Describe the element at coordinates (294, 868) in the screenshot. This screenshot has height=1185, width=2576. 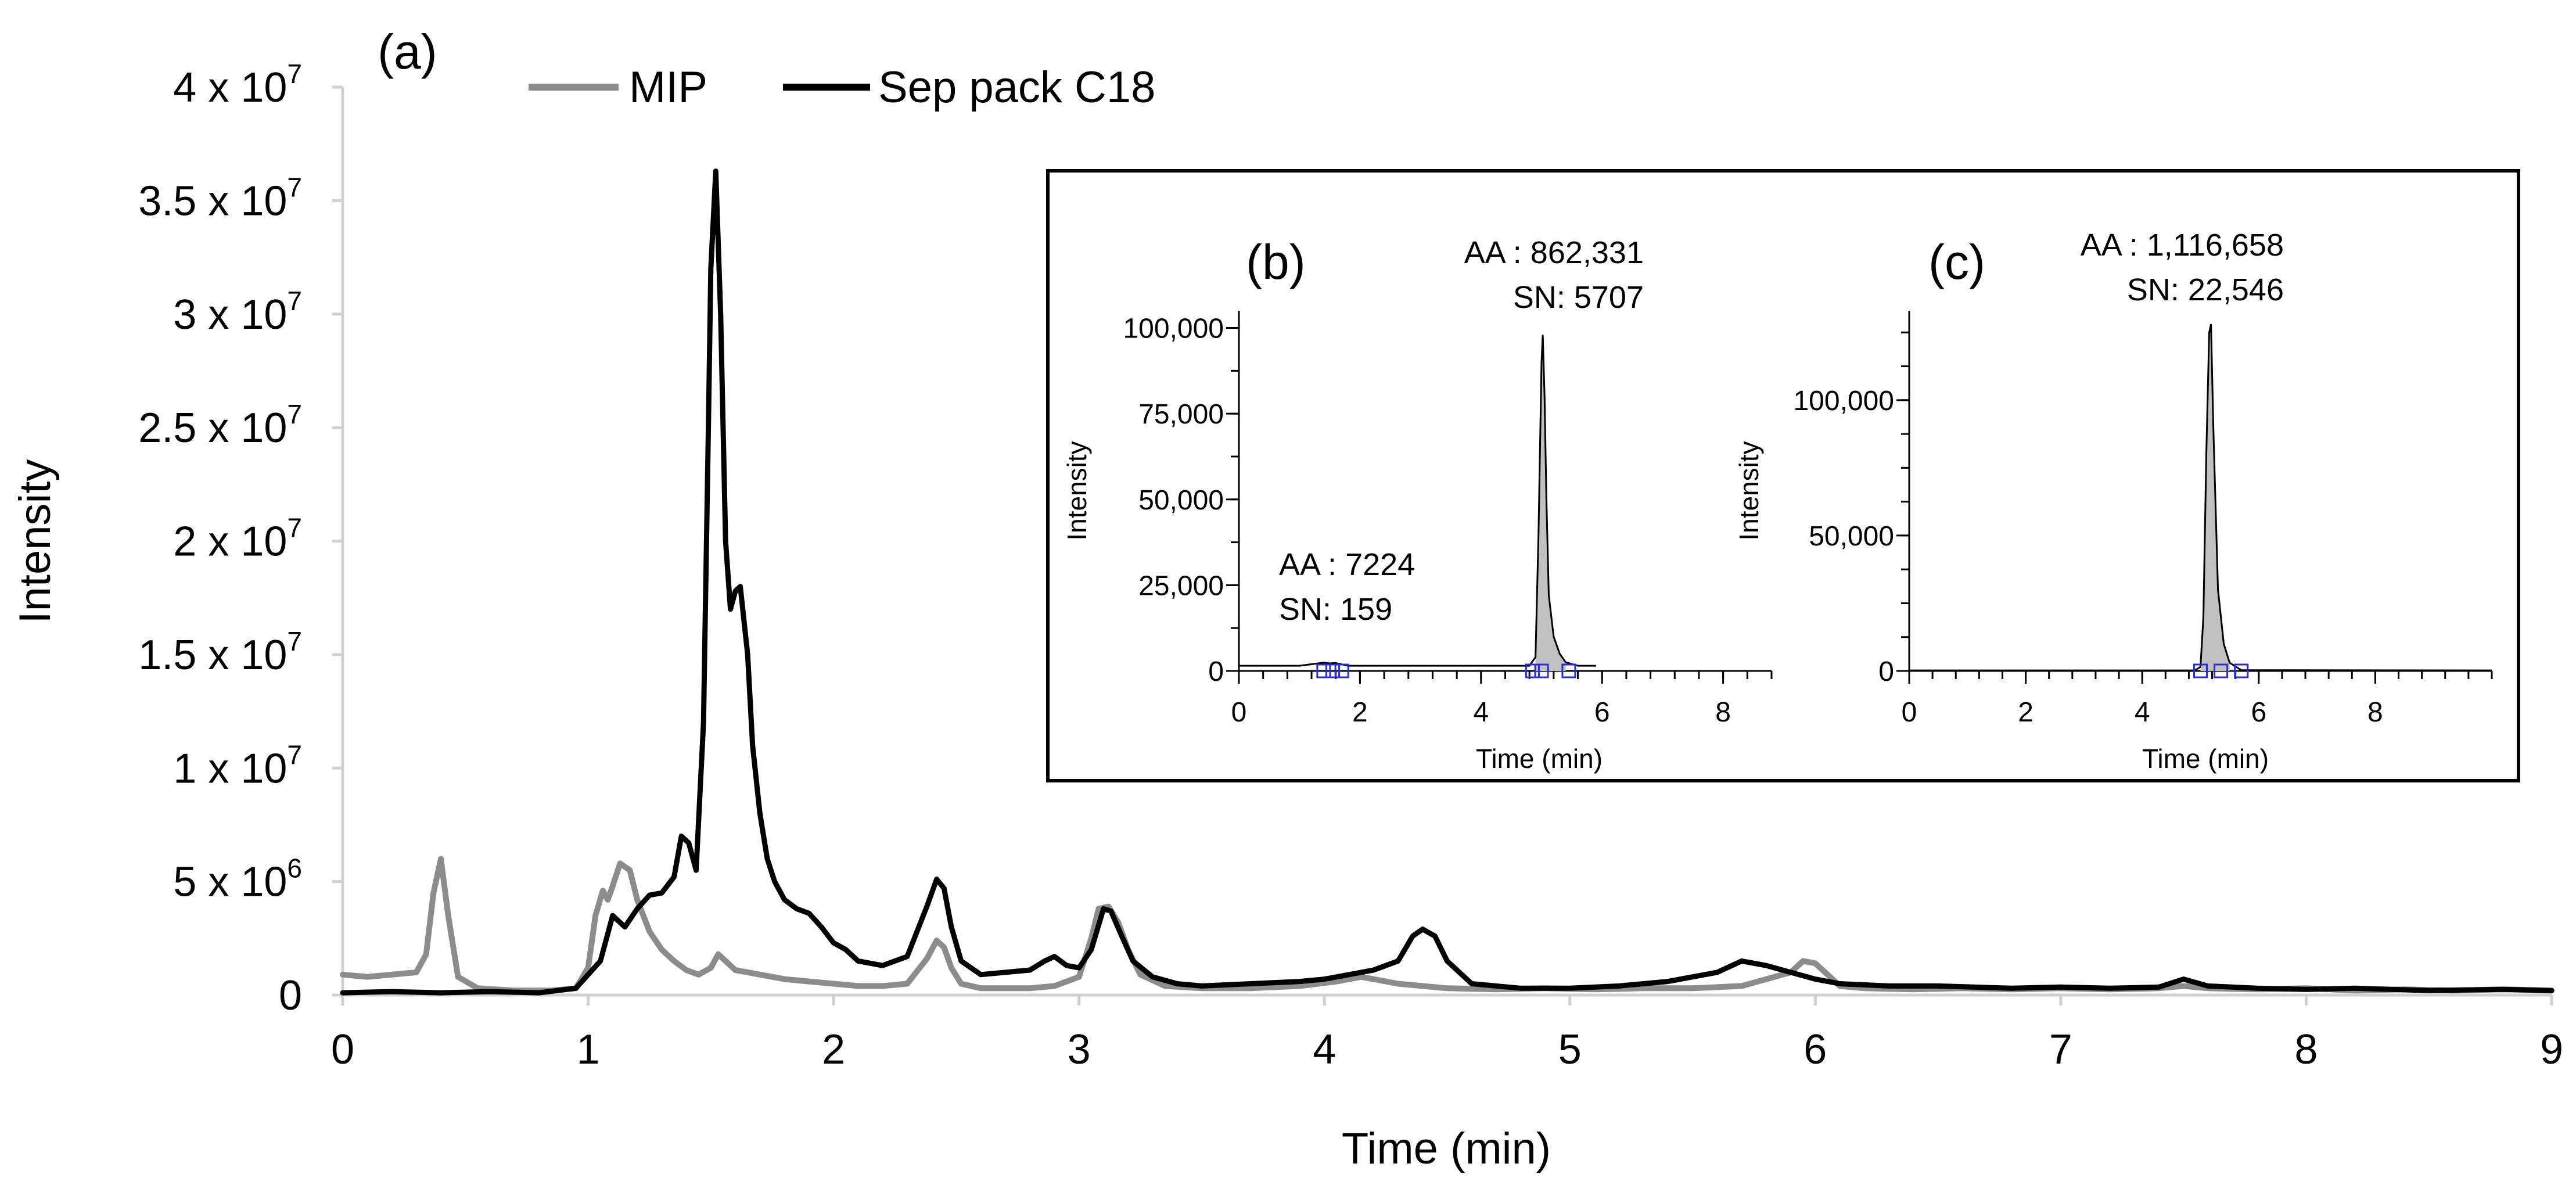
I see `main-y-tick-exponent: 6` at that location.